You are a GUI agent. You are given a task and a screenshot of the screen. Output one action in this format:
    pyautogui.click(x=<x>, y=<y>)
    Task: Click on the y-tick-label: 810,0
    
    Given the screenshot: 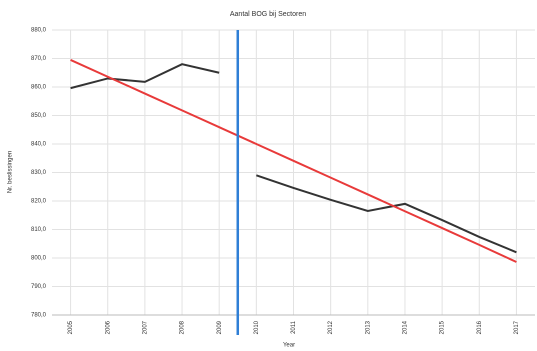 What is the action you would take?
    pyautogui.click(x=39, y=230)
    